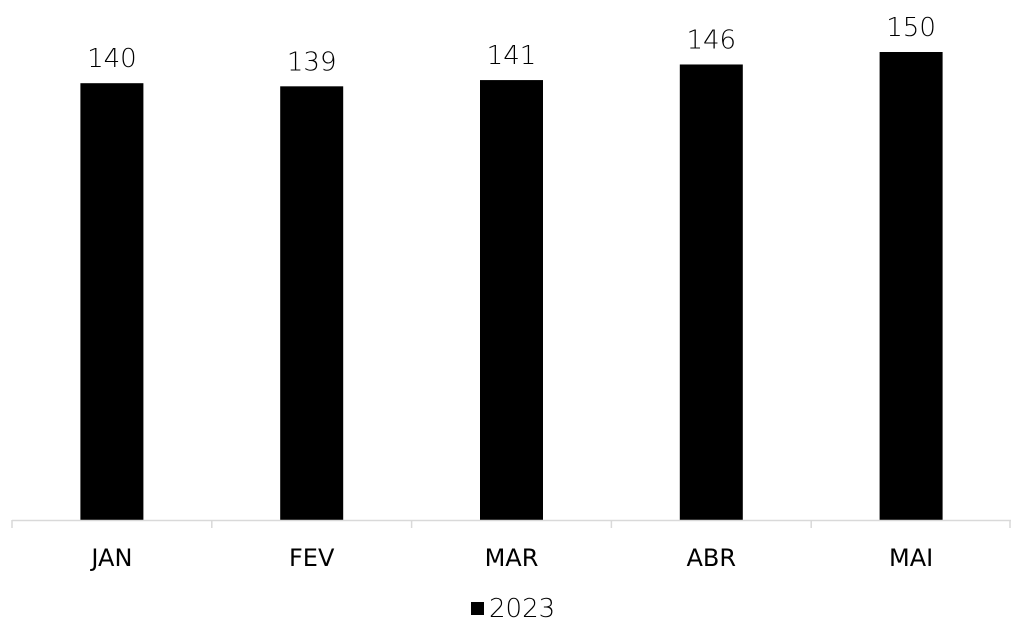  Describe the element at coordinates (512, 558) in the screenshot. I see `x-tick-label-mar: MAR` at that location.